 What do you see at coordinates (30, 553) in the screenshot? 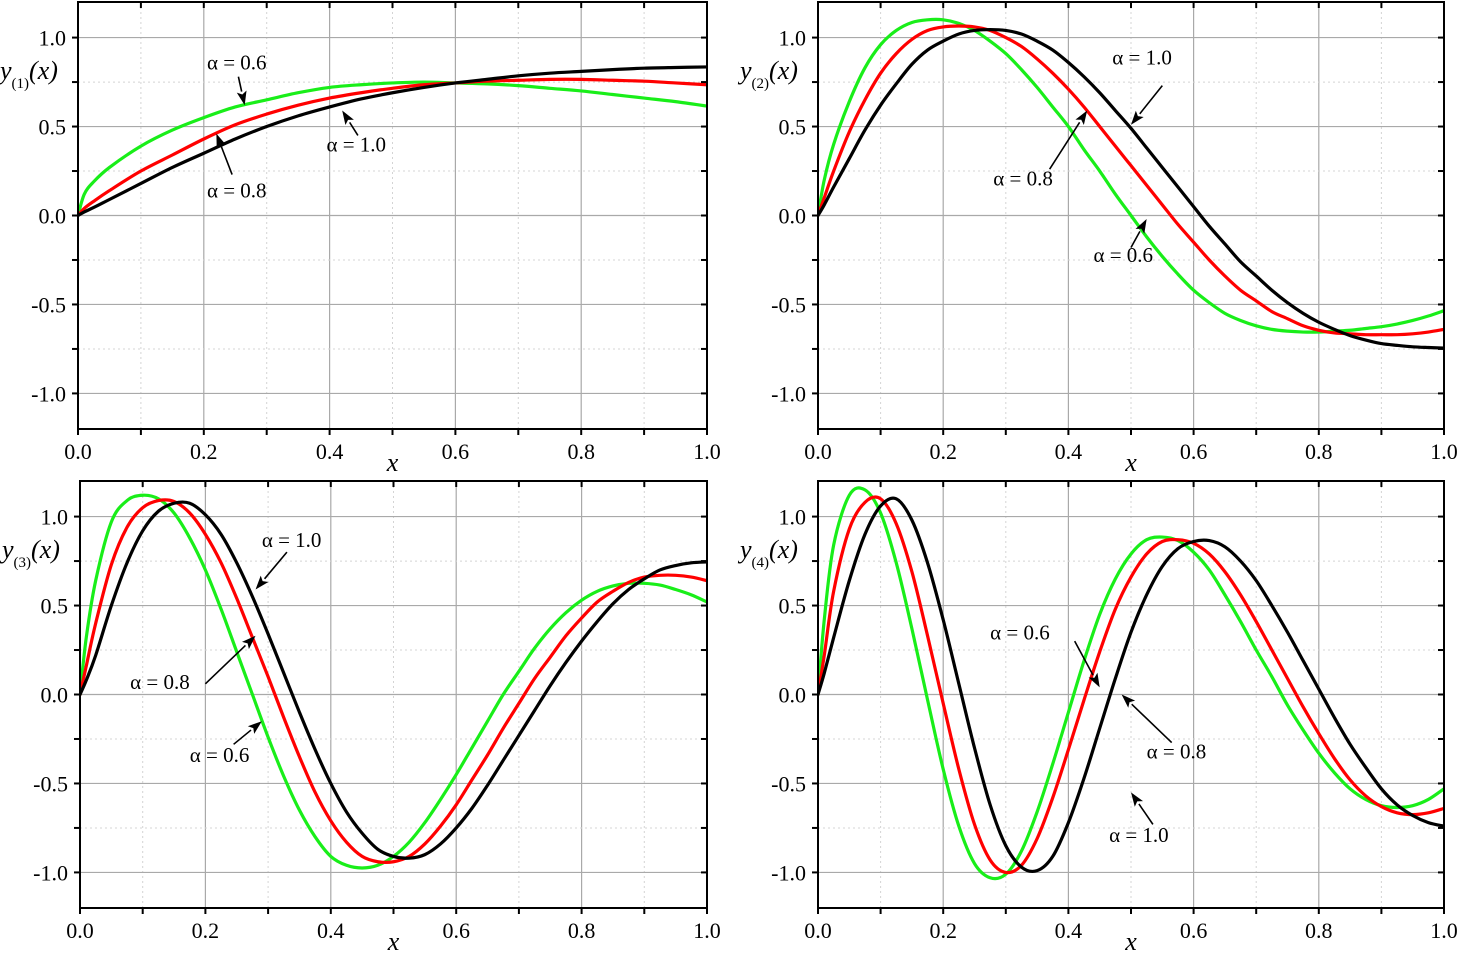
I see `y-axis-label: y(3)(x)` at bounding box center [30, 553].